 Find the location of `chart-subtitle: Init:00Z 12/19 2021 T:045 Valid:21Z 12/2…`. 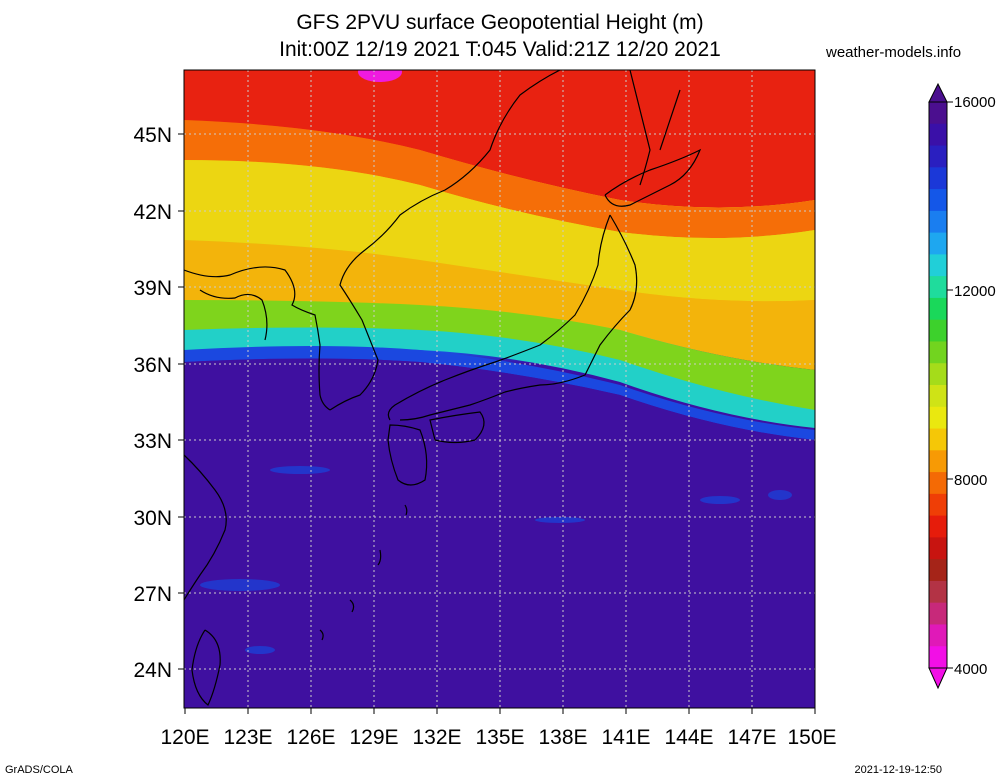

chart-subtitle: Init:00Z 12/19 2021 T:045 Valid:21Z 12/2… is located at coordinates (500, 49).